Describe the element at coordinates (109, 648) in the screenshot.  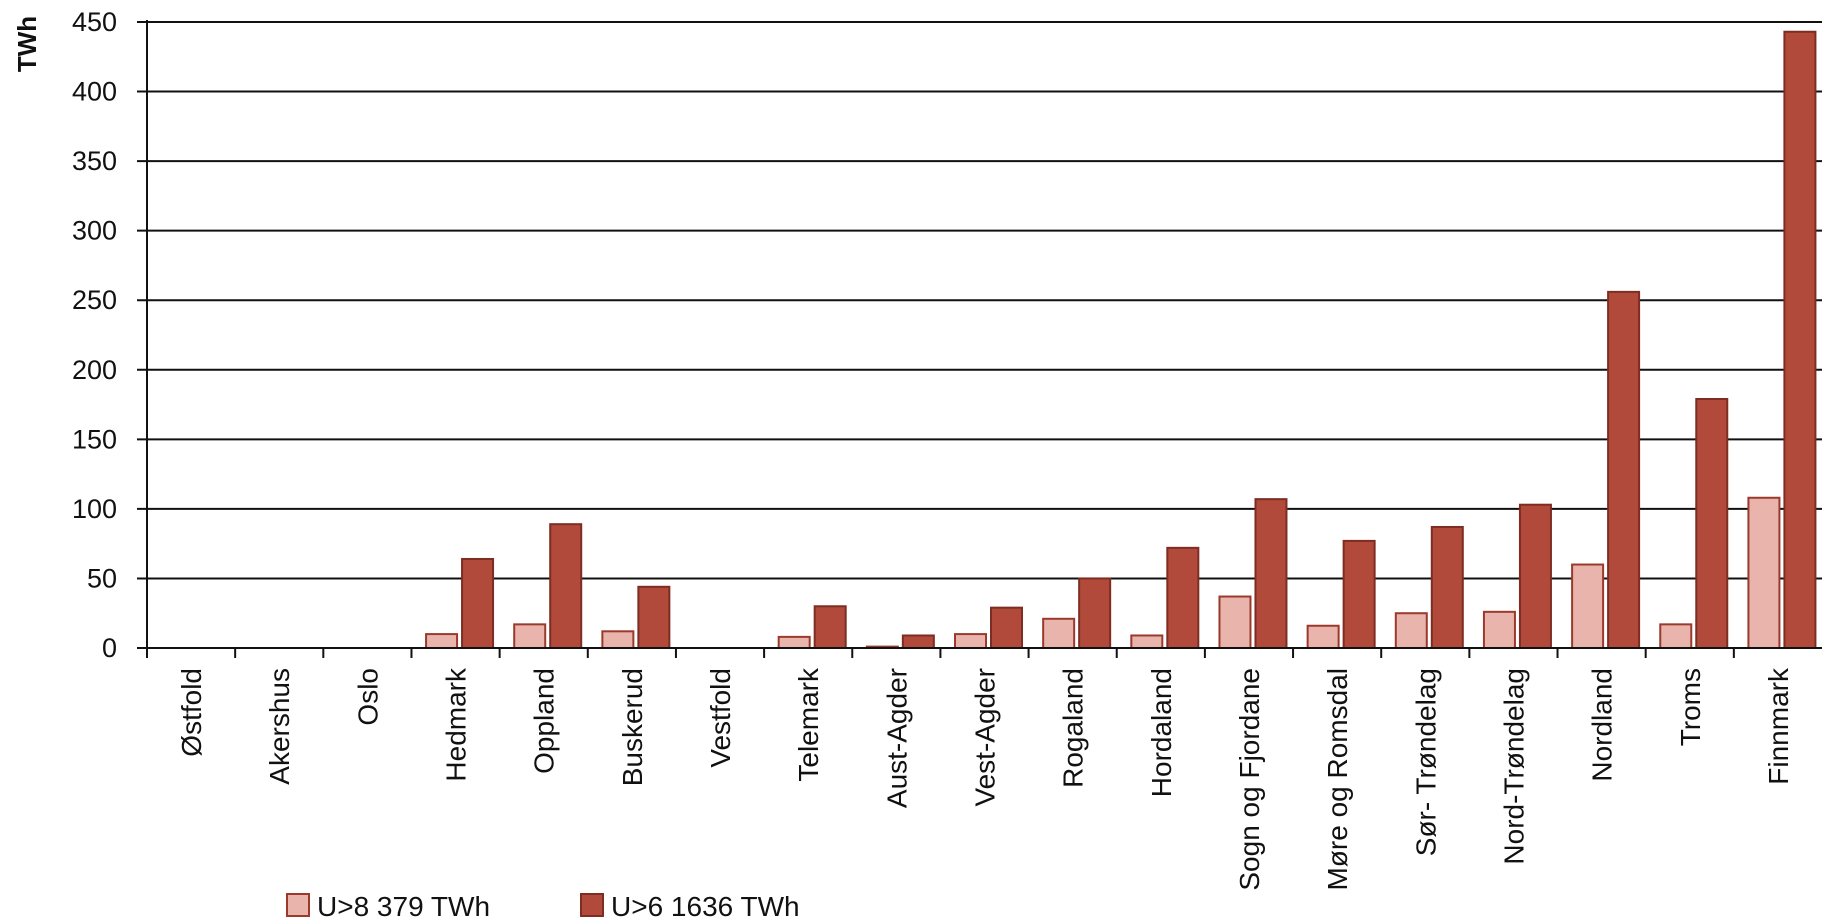
I see `y-tick-label: 0` at that location.